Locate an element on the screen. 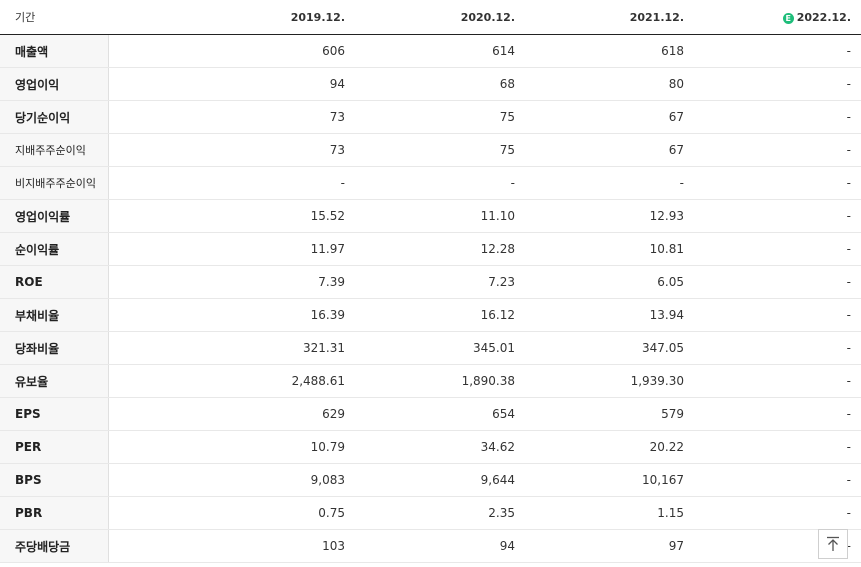 The width and height of the screenshot is (861, 567). row-label: 부채비율 is located at coordinates (54, 315).